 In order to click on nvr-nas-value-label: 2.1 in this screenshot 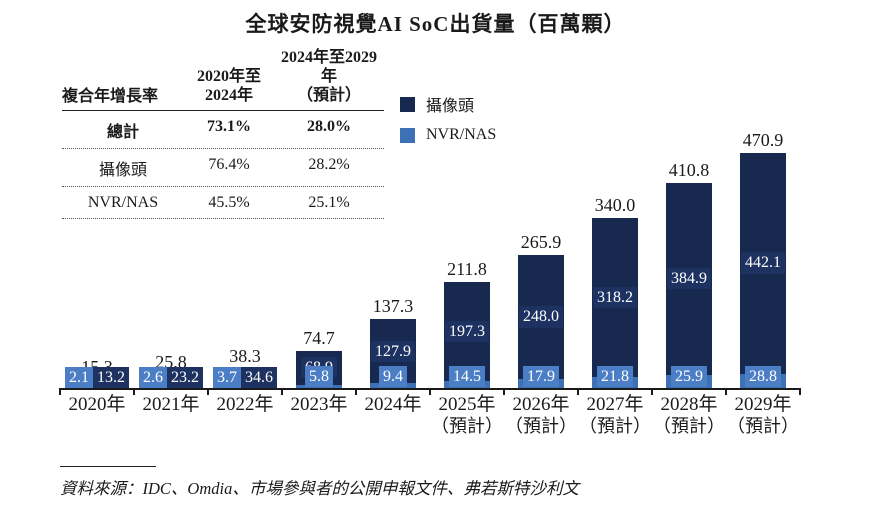, I will do `click(79, 377)`.